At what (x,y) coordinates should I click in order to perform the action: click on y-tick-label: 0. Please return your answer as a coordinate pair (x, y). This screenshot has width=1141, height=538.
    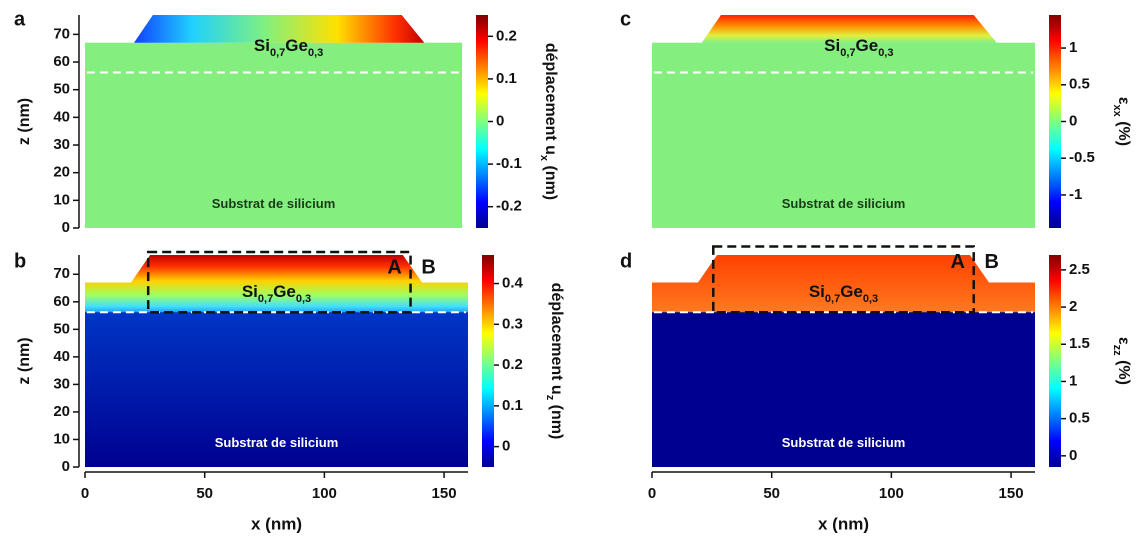
    Looking at the image, I should click on (66, 466).